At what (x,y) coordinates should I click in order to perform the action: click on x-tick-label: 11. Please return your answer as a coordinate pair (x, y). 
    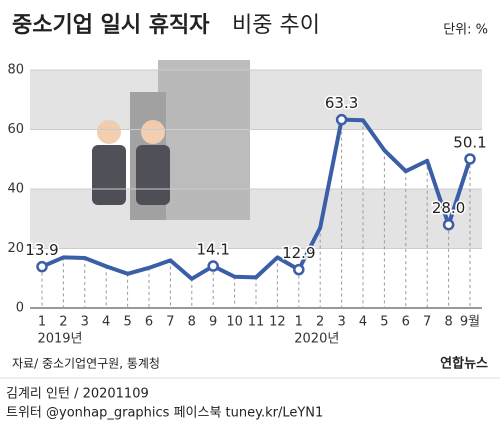
    Looking at the image, I should click on (256, 322).